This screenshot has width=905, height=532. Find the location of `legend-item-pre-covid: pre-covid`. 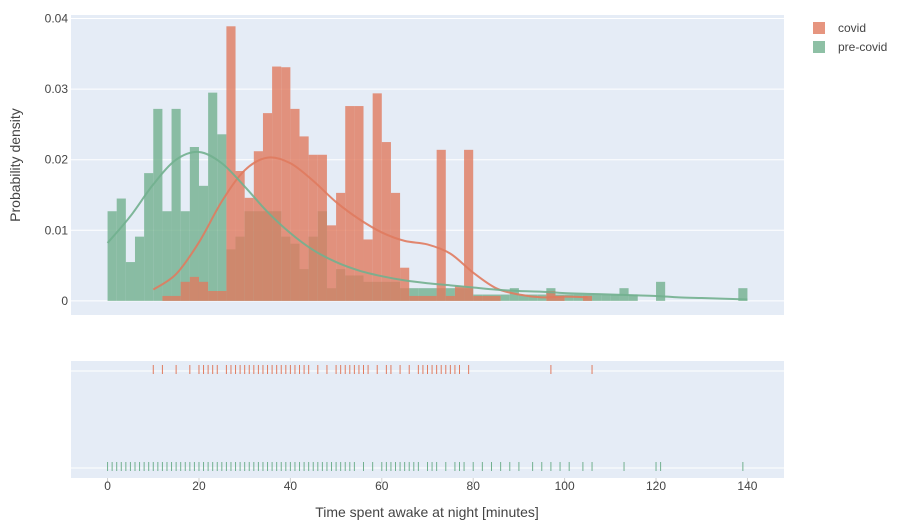

legend-item-pre-covid: pre-covid is located at coordinates (850, 47).